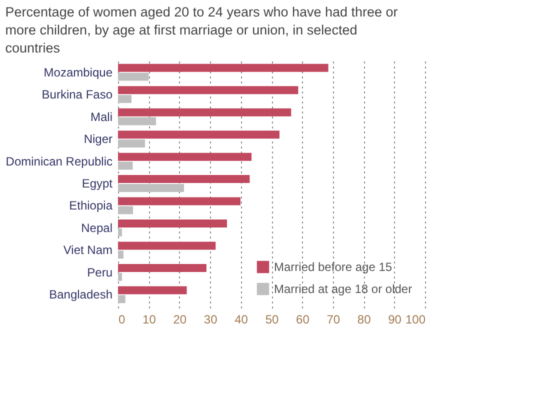 The width and height of the screenshot is (548, 407). I want to click on chart-title: Percentage of women aged 20 to 24 years who have had three or more children, by age at first marriage or union, in selected countries, so click(201, 30).